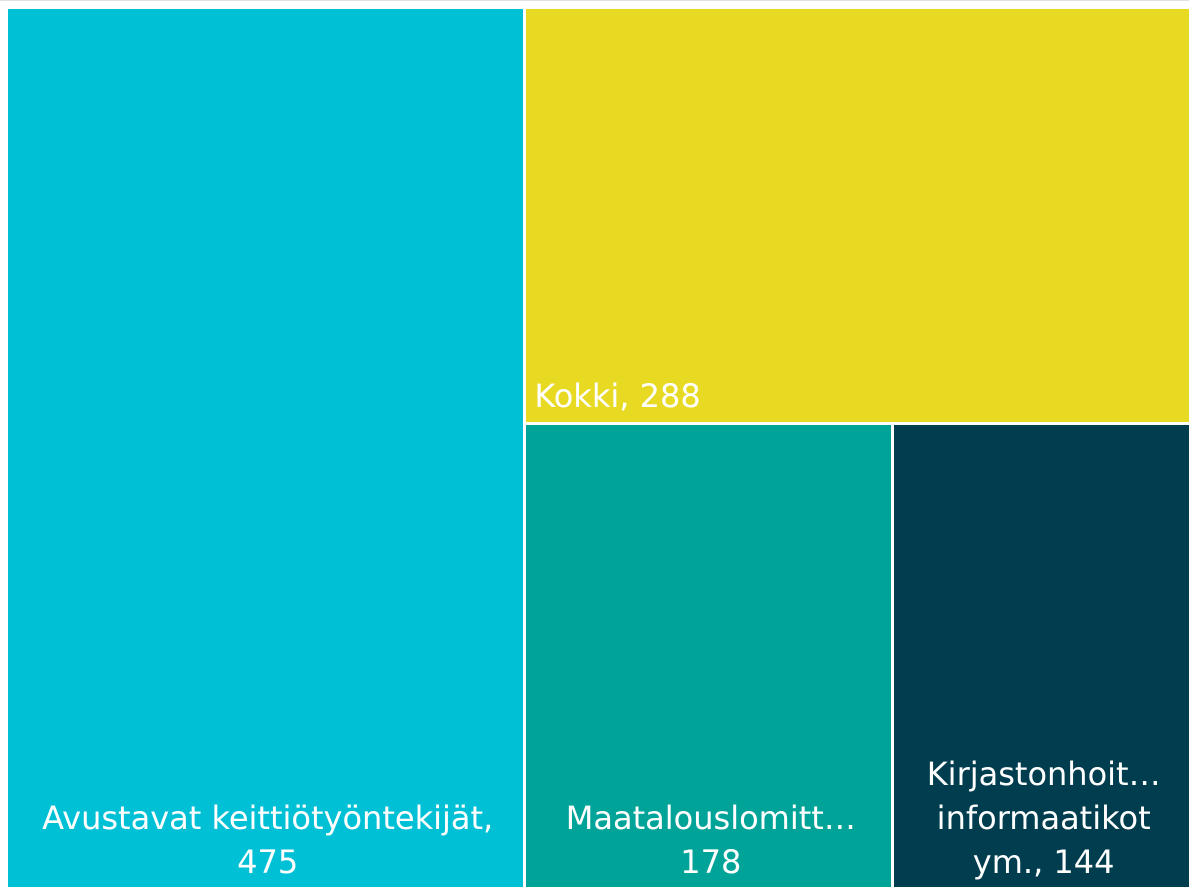 This screenshot has height=887, width=1189. Describe the element at coordinates (1041, 656) in the screenshot. I see `tile: Kirjastonhoit… informaatikot ym., 144` at that location.